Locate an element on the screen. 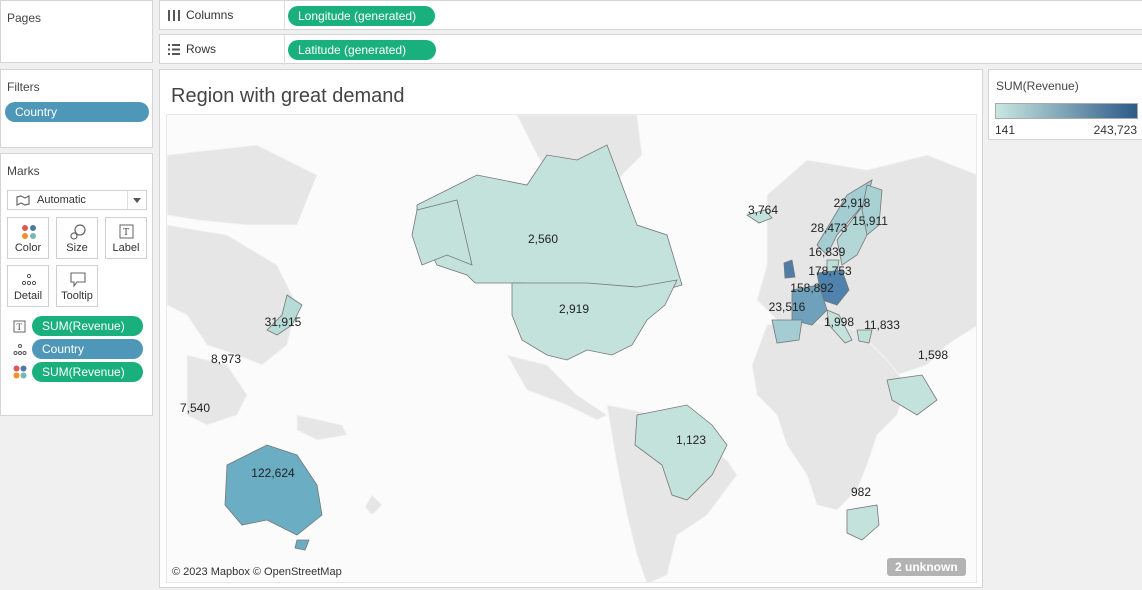  region-finland is located at coordinates (872, 210).